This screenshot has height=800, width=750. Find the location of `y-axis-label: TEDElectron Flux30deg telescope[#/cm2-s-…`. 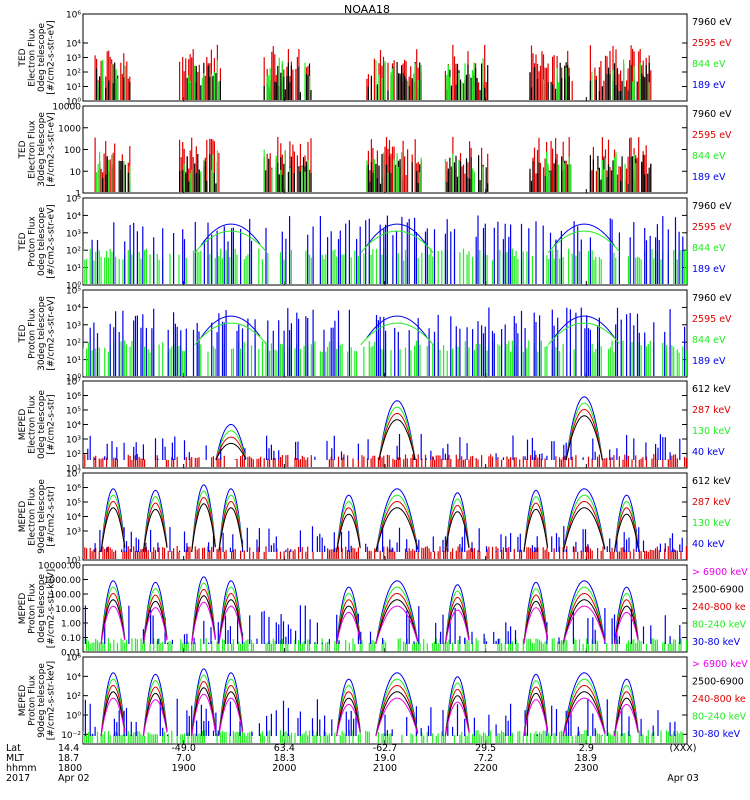

y-axis-label: TEDElectron Flux30deg telescope[#/cm2-s-… is located at coordinates (37, 149).